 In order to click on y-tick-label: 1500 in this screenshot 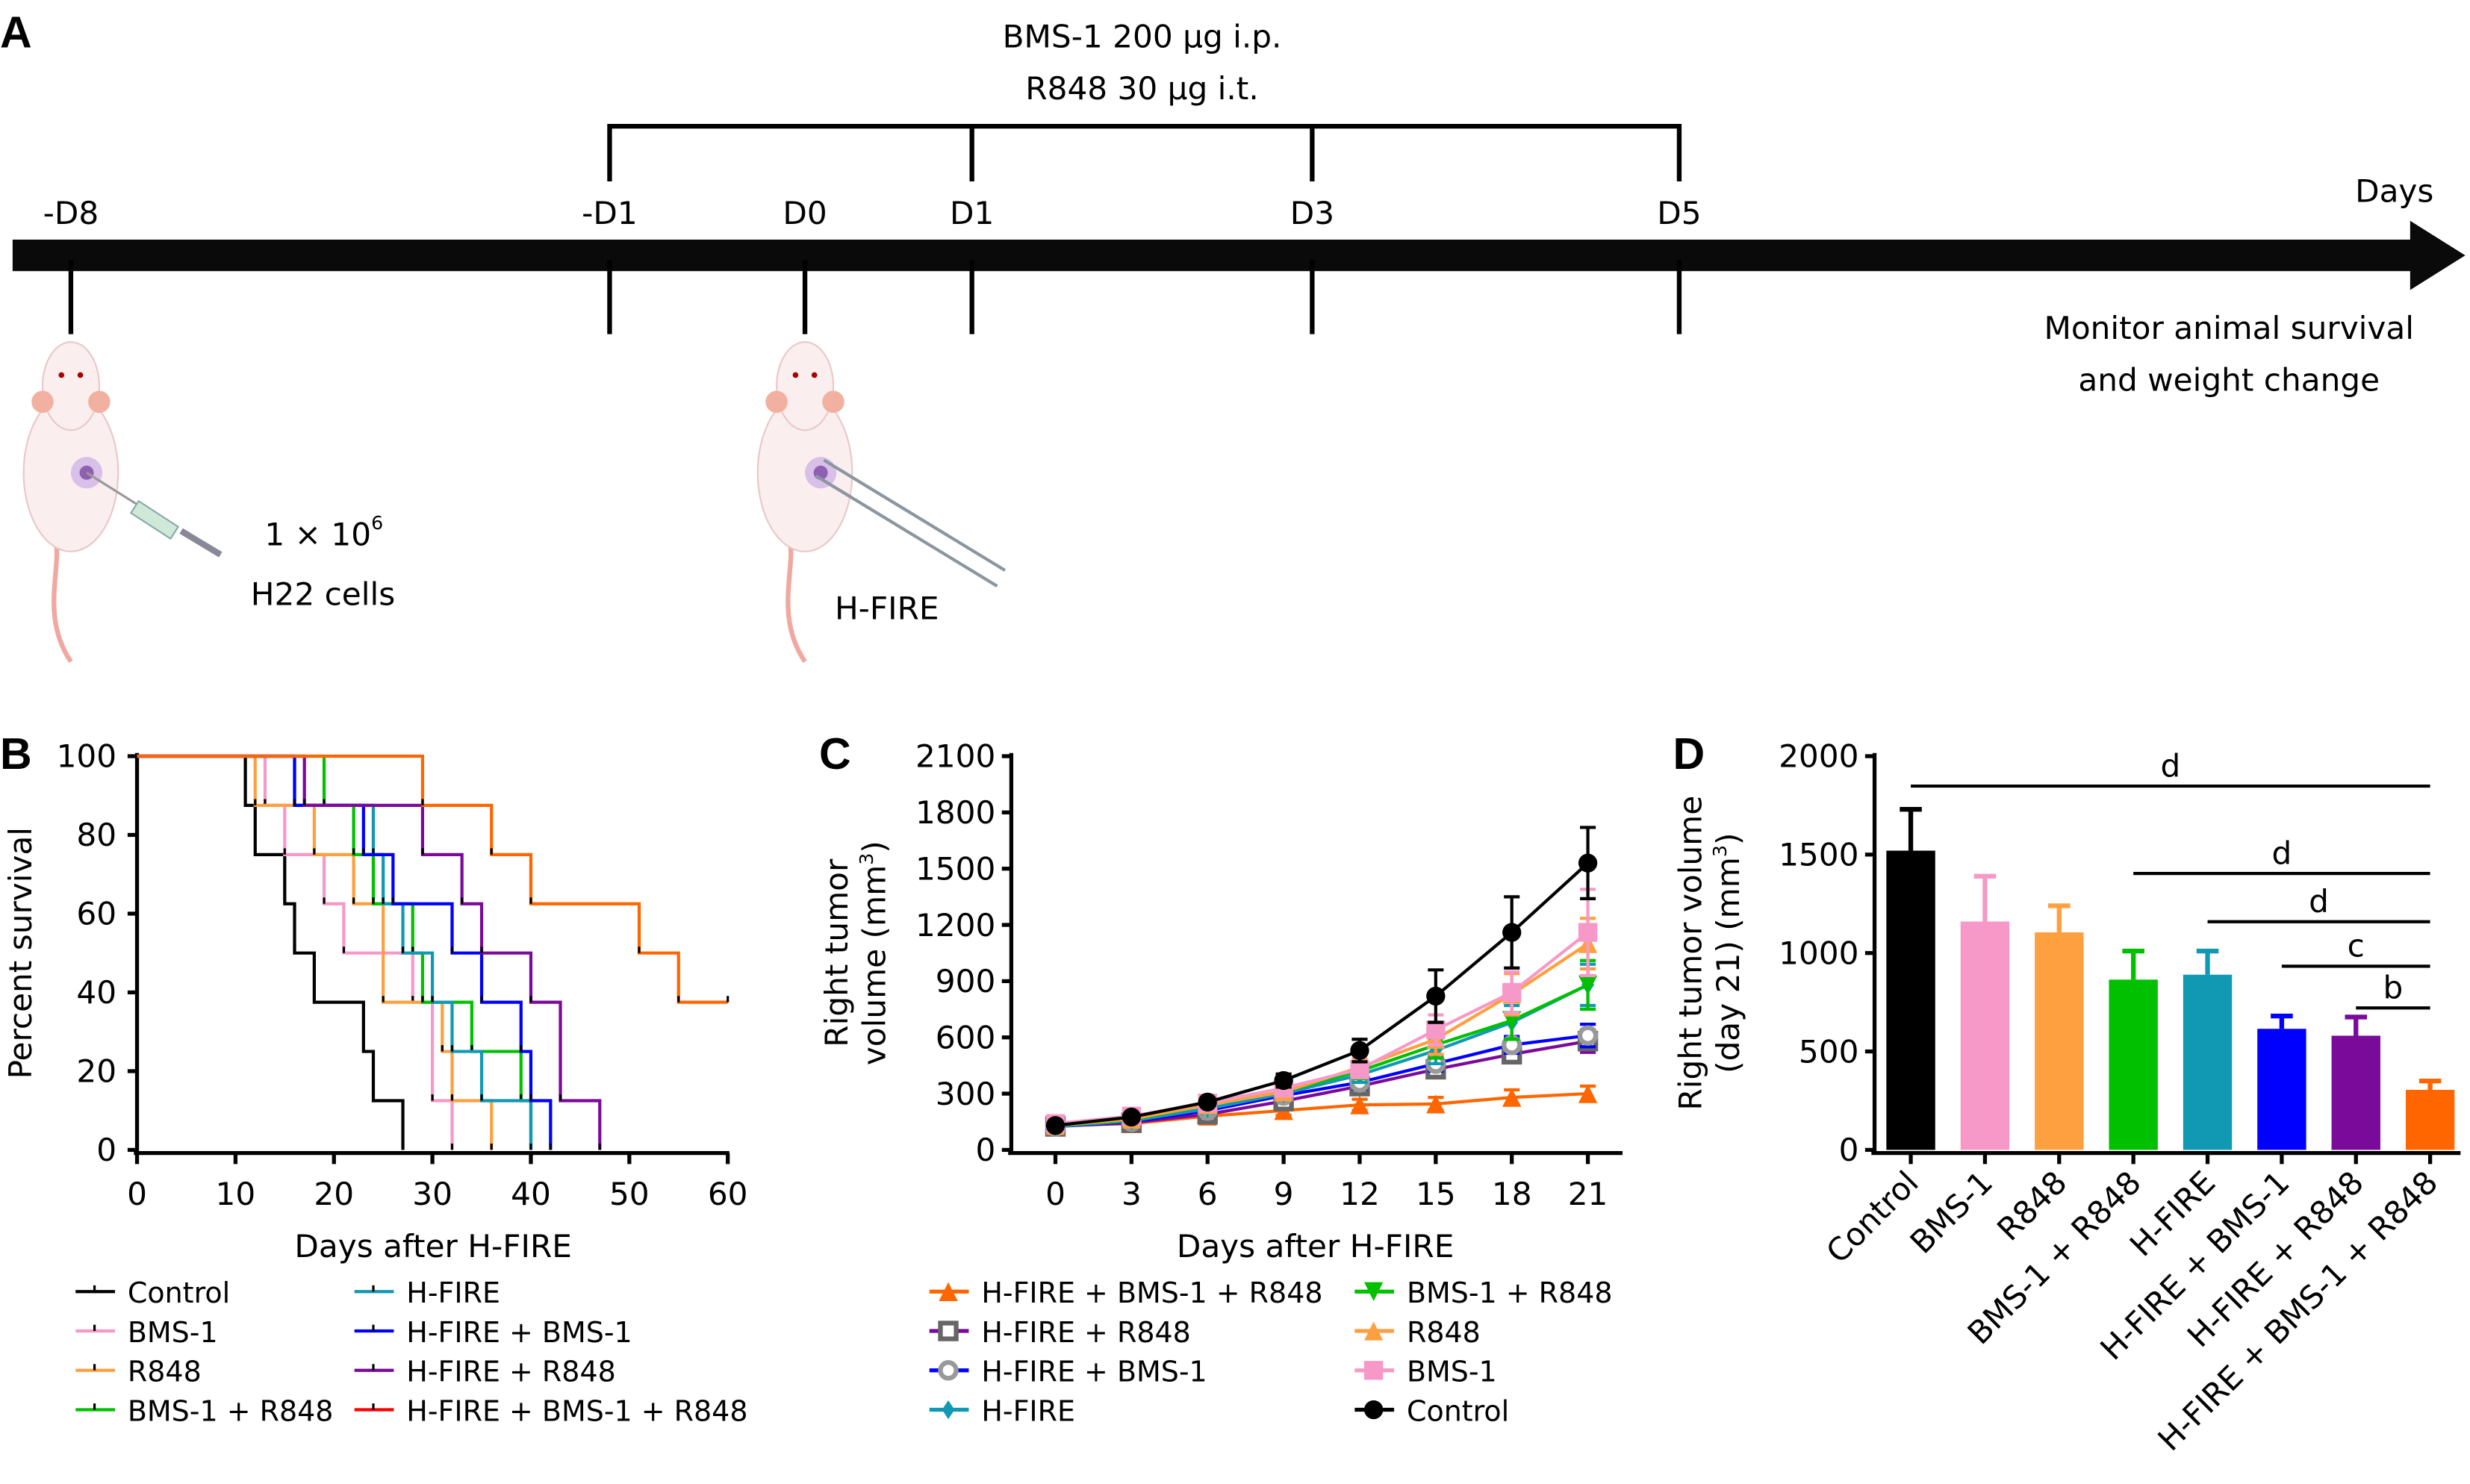, I will do `click(1818, 855)`.